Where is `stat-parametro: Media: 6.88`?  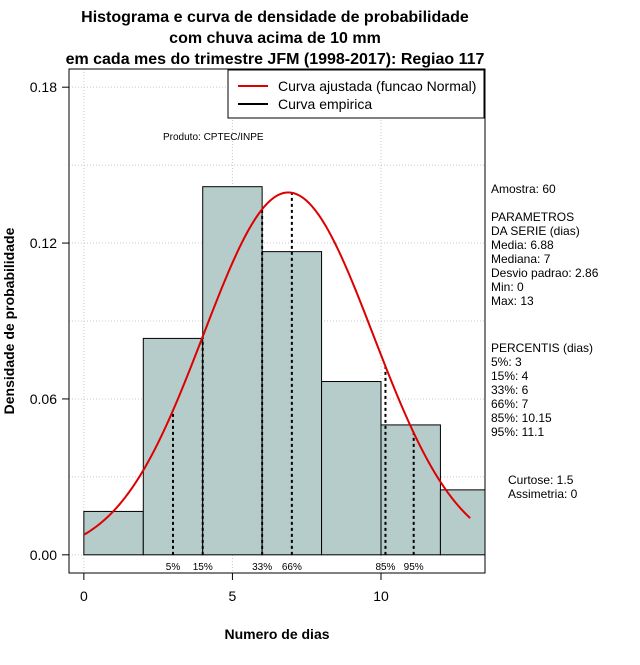 stat-parametro: Media: 6.88 is located at coordinates (522, 245).